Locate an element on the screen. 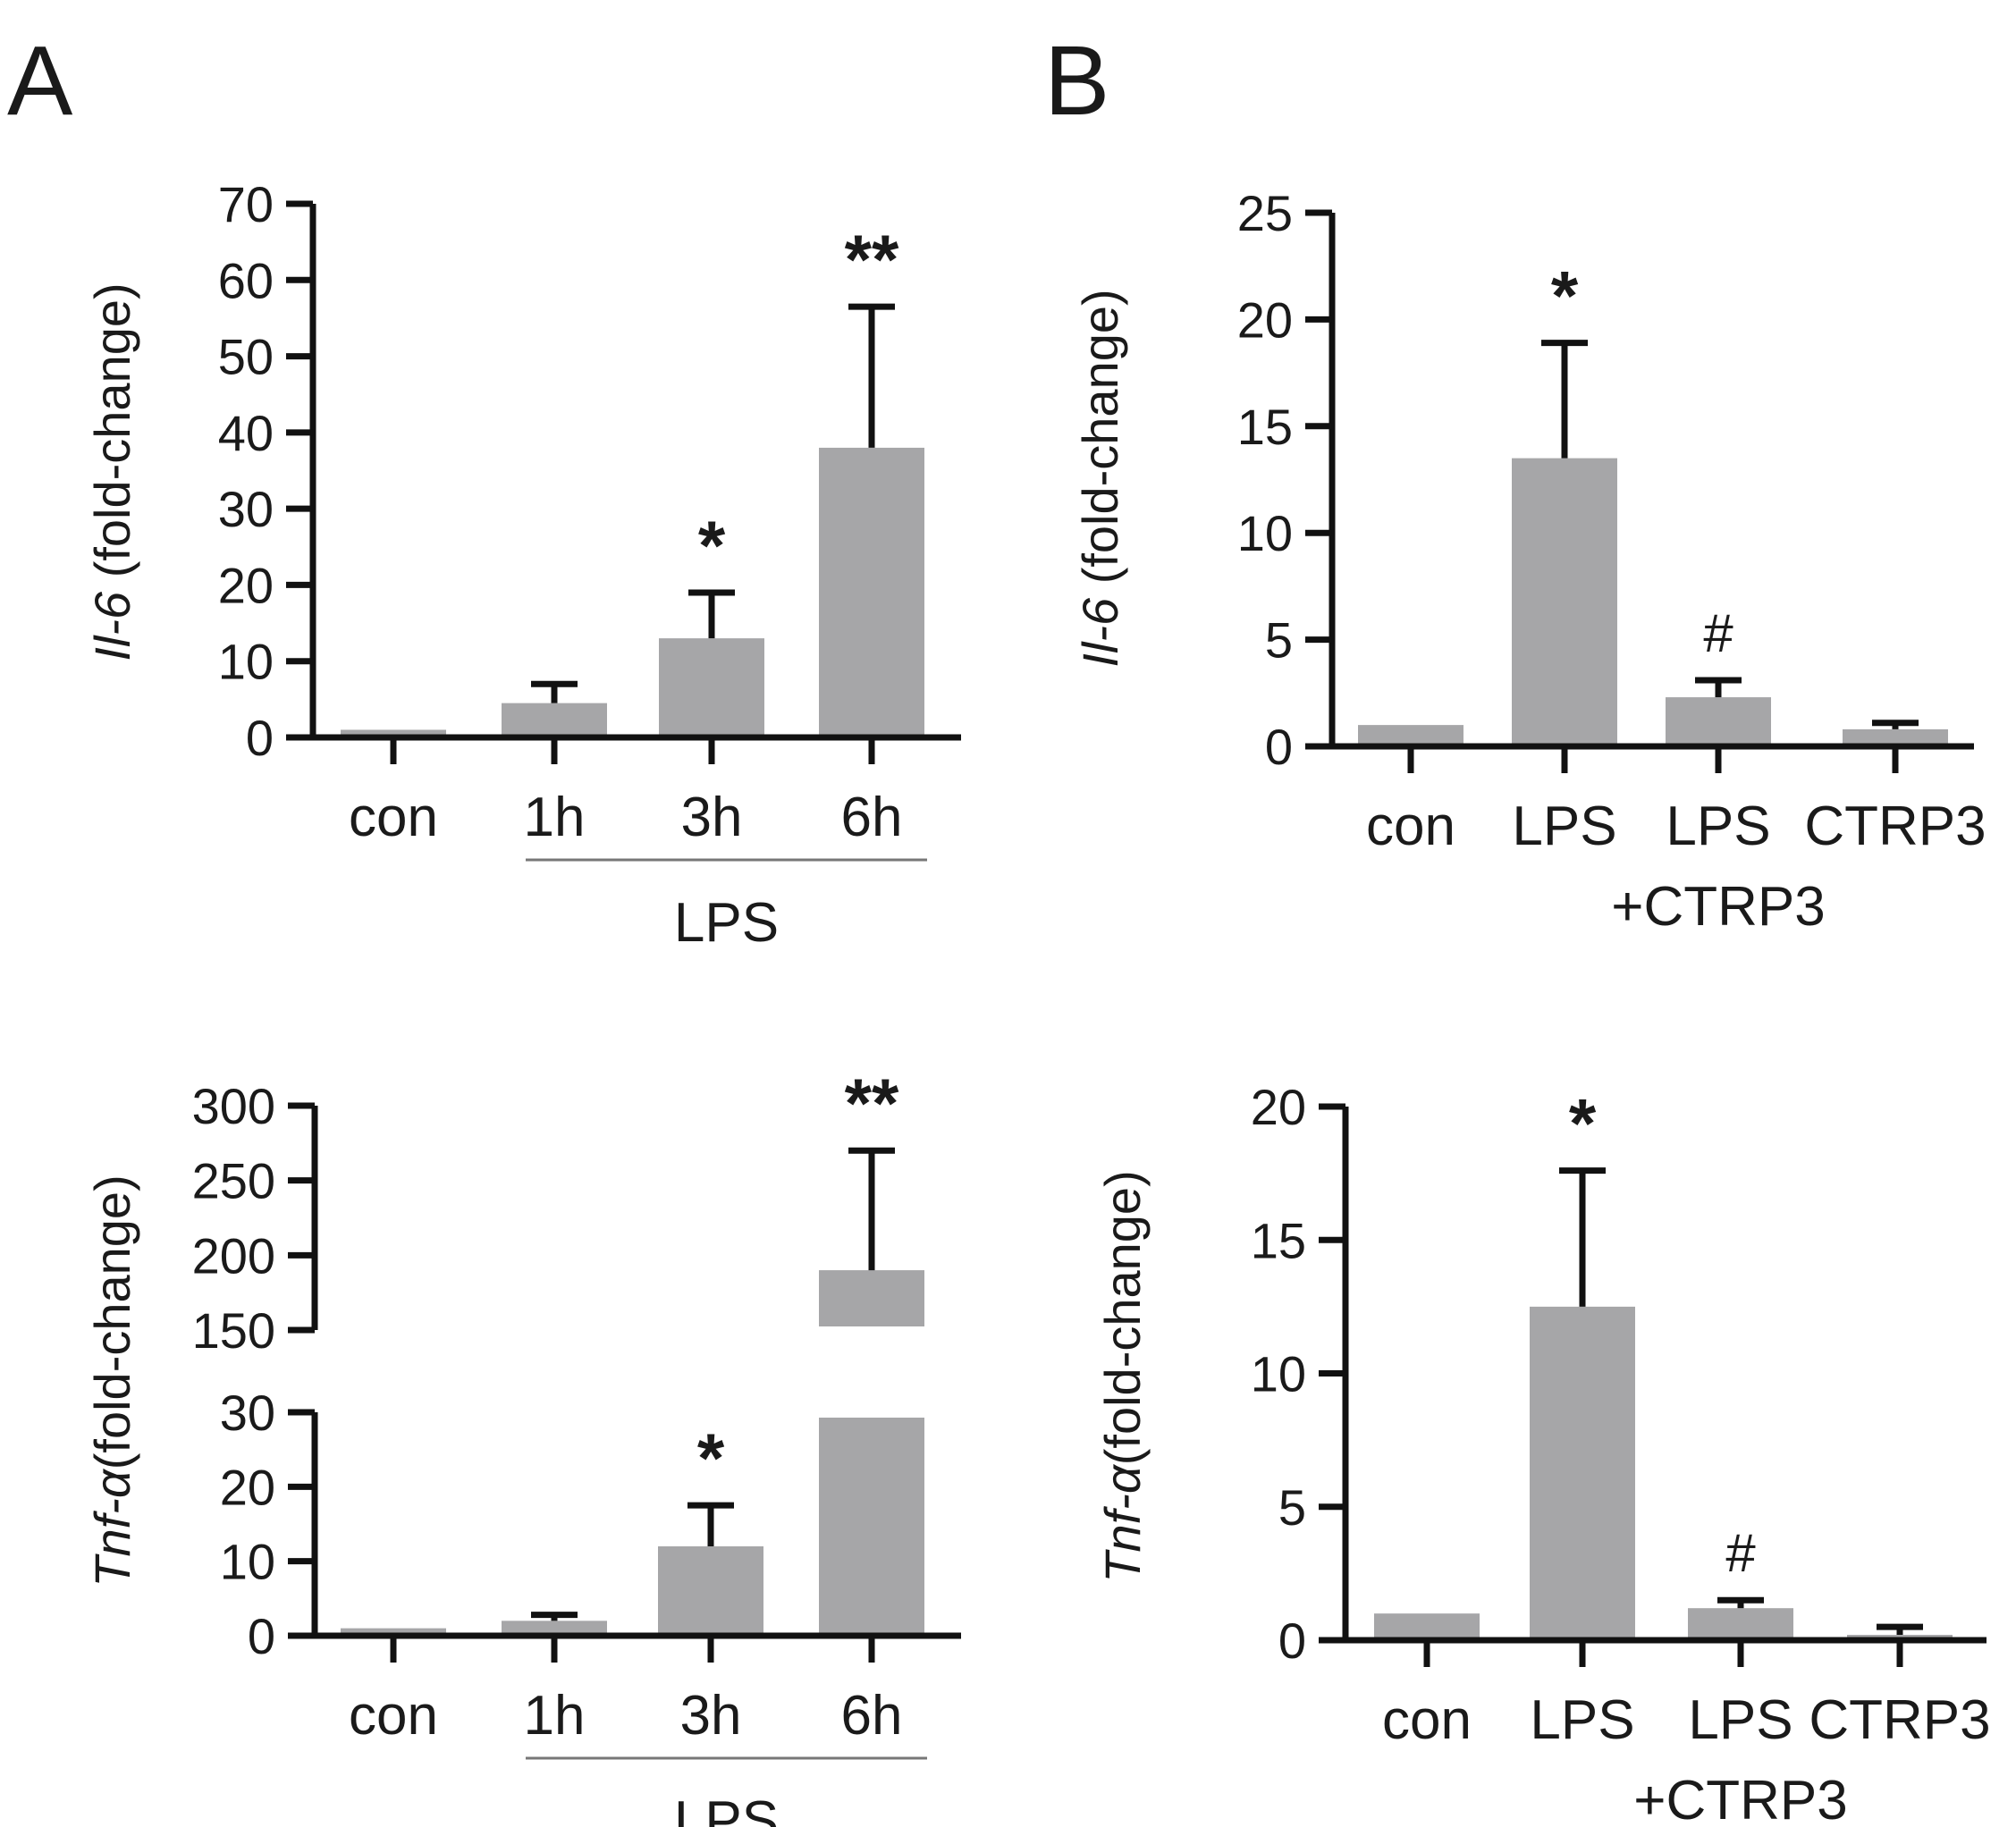  bar-upper-segment is located at coordinates (871, 1298).